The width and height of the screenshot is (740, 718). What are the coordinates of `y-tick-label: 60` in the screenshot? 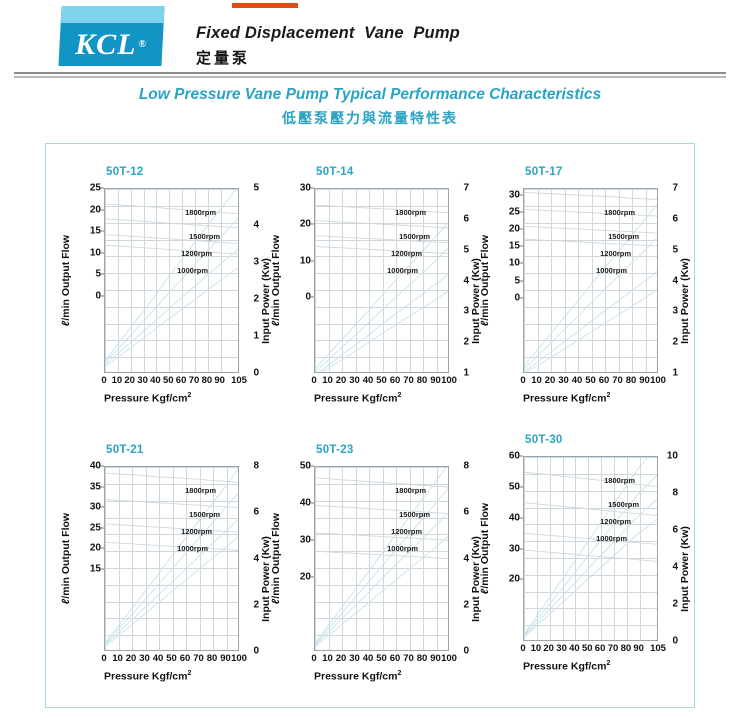 It's located at (514, 456).